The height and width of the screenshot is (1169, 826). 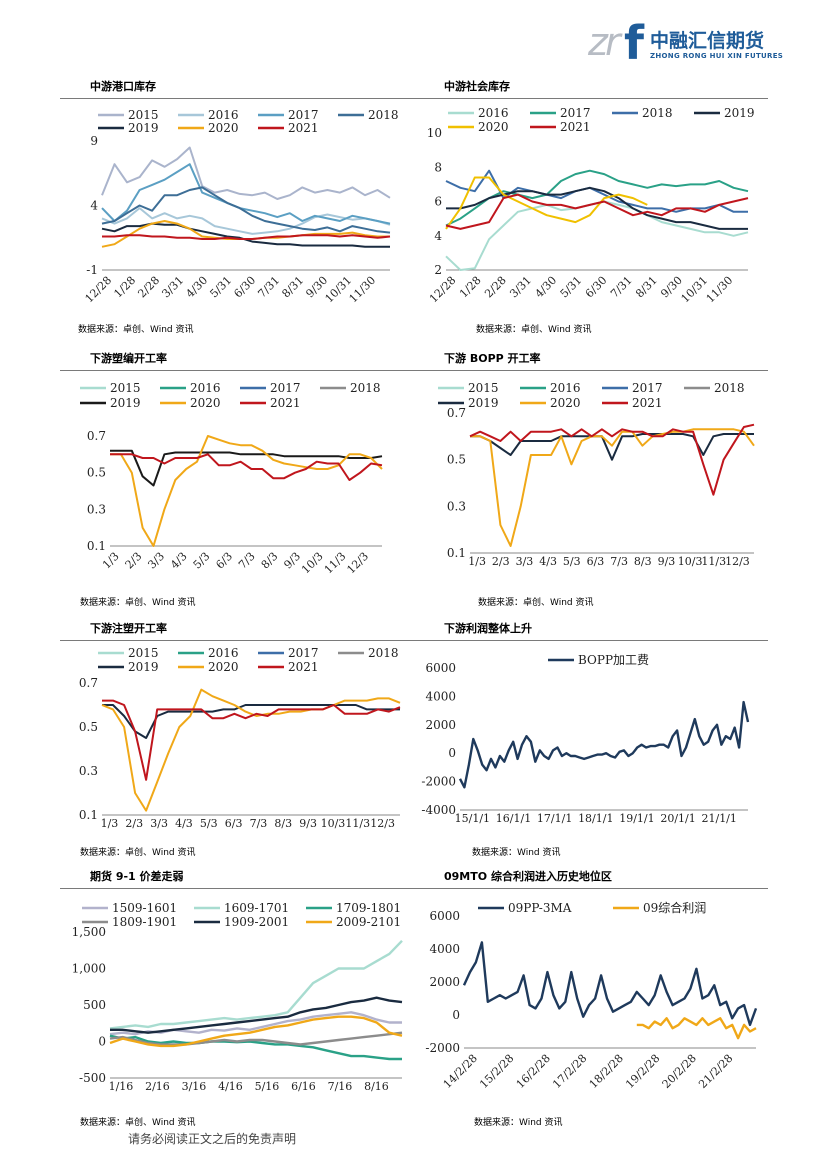 I want to click on panel-title: 下游塑编开工率, so click(x=128, y=358).